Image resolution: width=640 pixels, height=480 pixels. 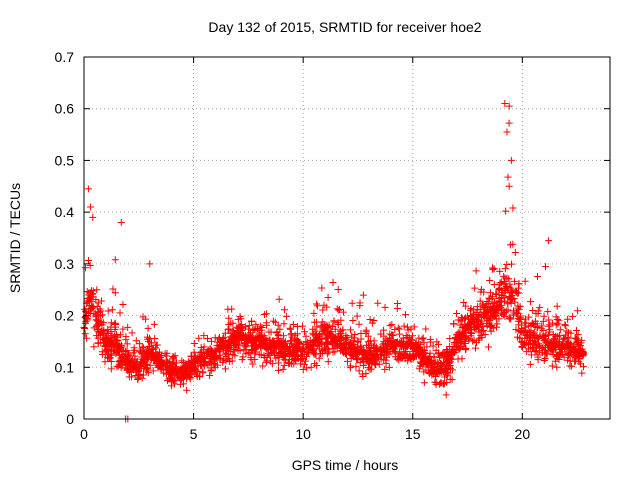 What do you see at coordinates (70, 419) in the screenshot?
I see `y-tick-label: 0` at bounding box center [70, 419].